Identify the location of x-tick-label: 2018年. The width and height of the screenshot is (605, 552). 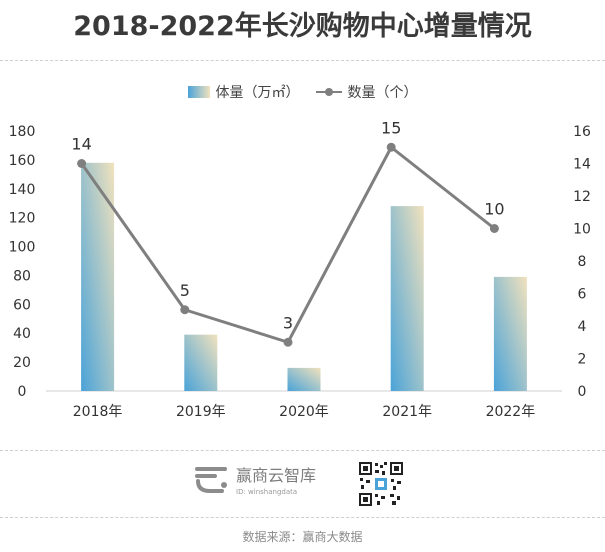
(98, 412).